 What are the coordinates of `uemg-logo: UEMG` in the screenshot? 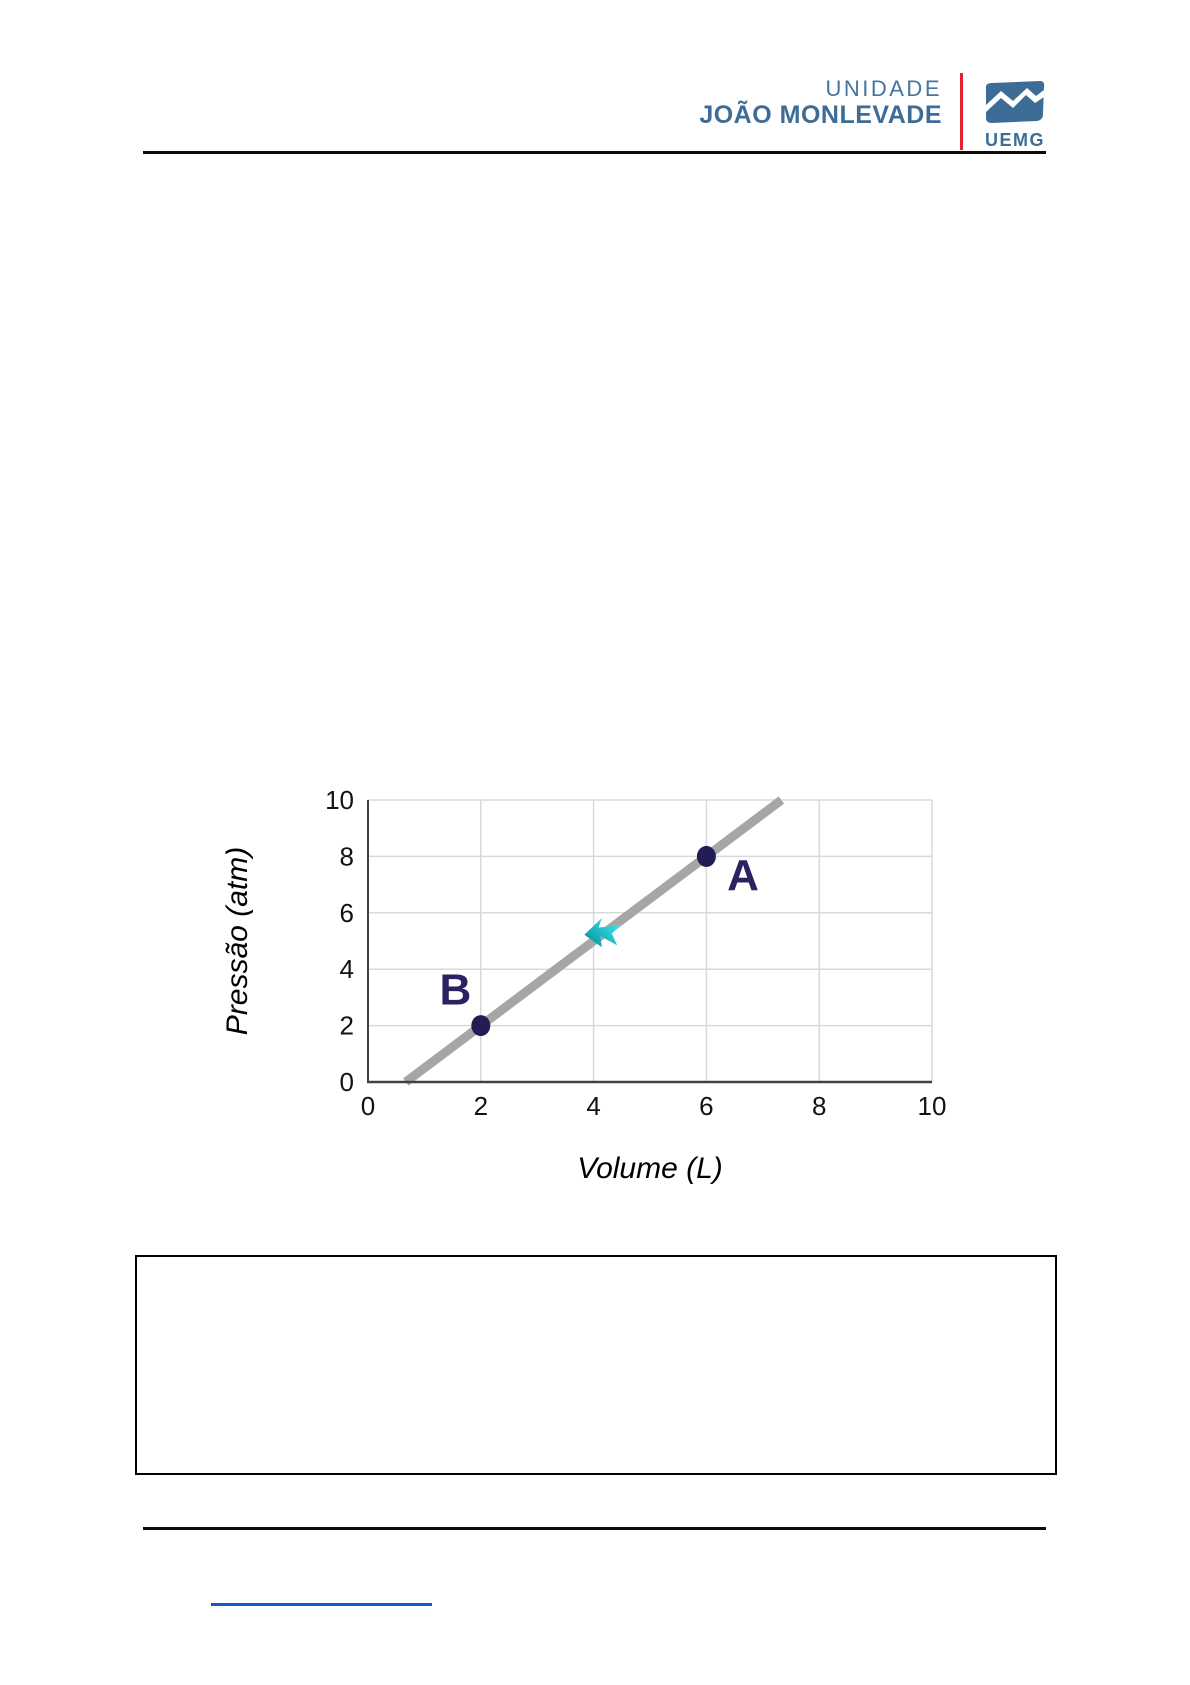 It's located at (1015, 115).